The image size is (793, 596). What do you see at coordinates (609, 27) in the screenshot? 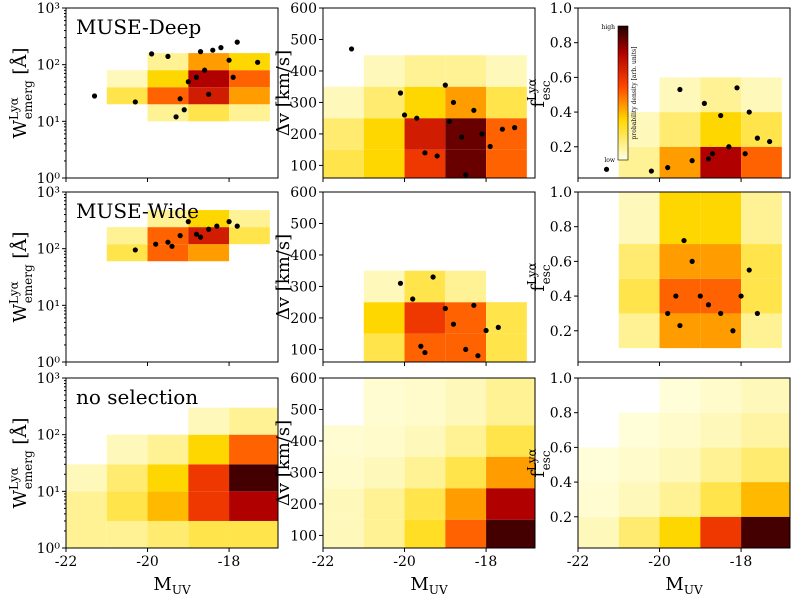
I see `colorbar-high: high` at bounding box center [609, 27].